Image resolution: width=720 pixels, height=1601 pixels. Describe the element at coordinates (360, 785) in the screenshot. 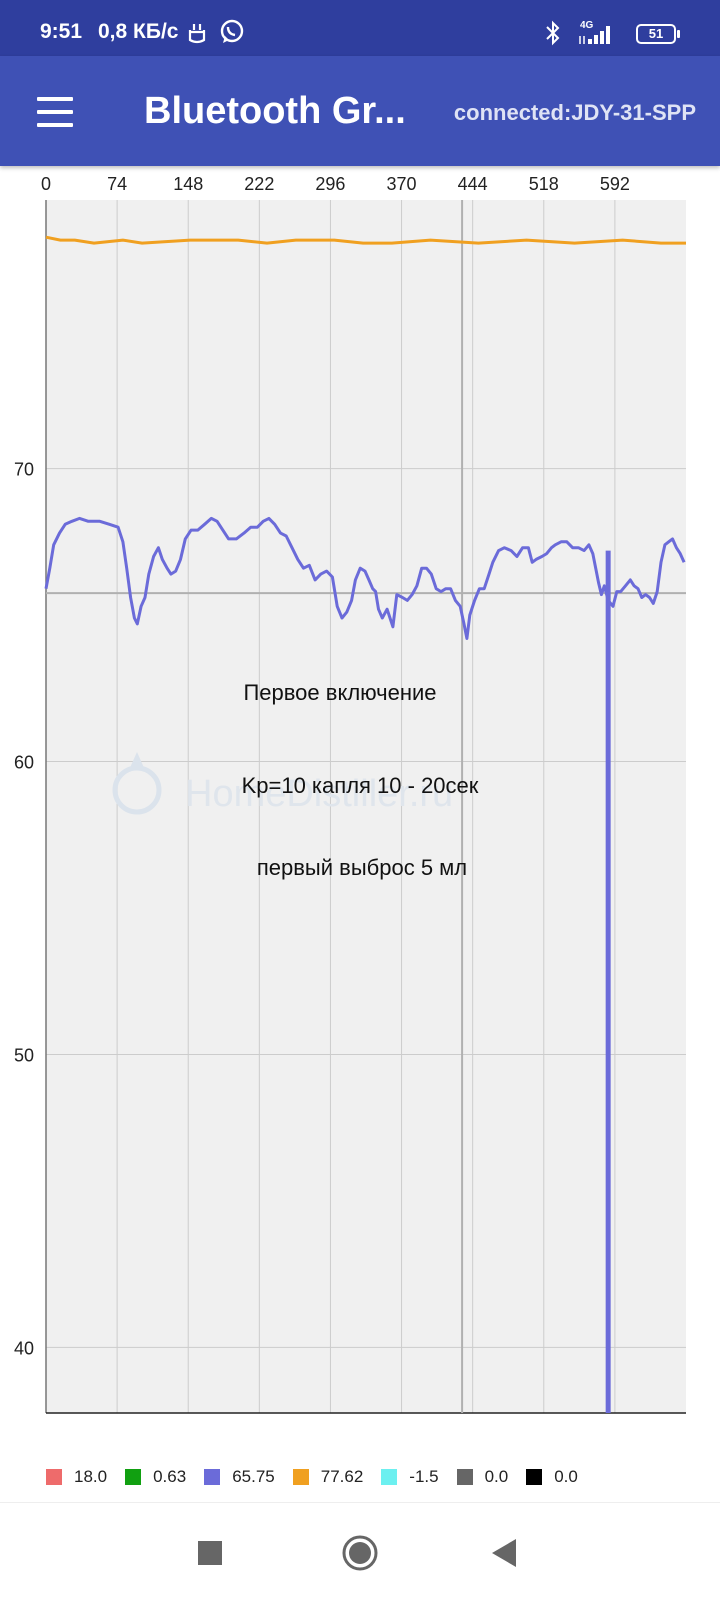

I see `annotation-text: Kp=10 капля 10 - 20сек` at that location.